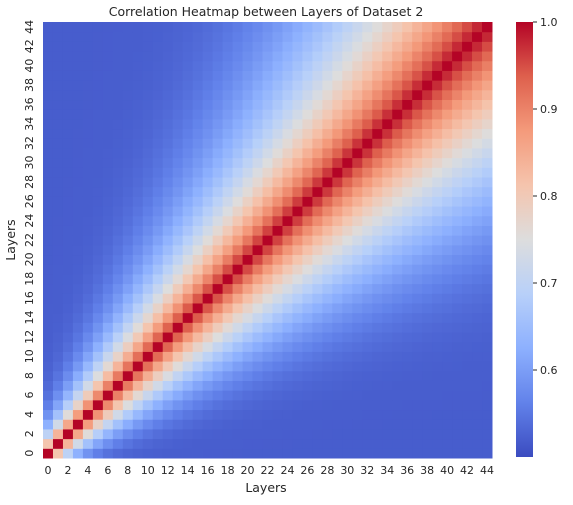  Describe the element at coordinates (549, 283) in the screenshot. I see `colorbar-tick-label: 0.7` at that location.